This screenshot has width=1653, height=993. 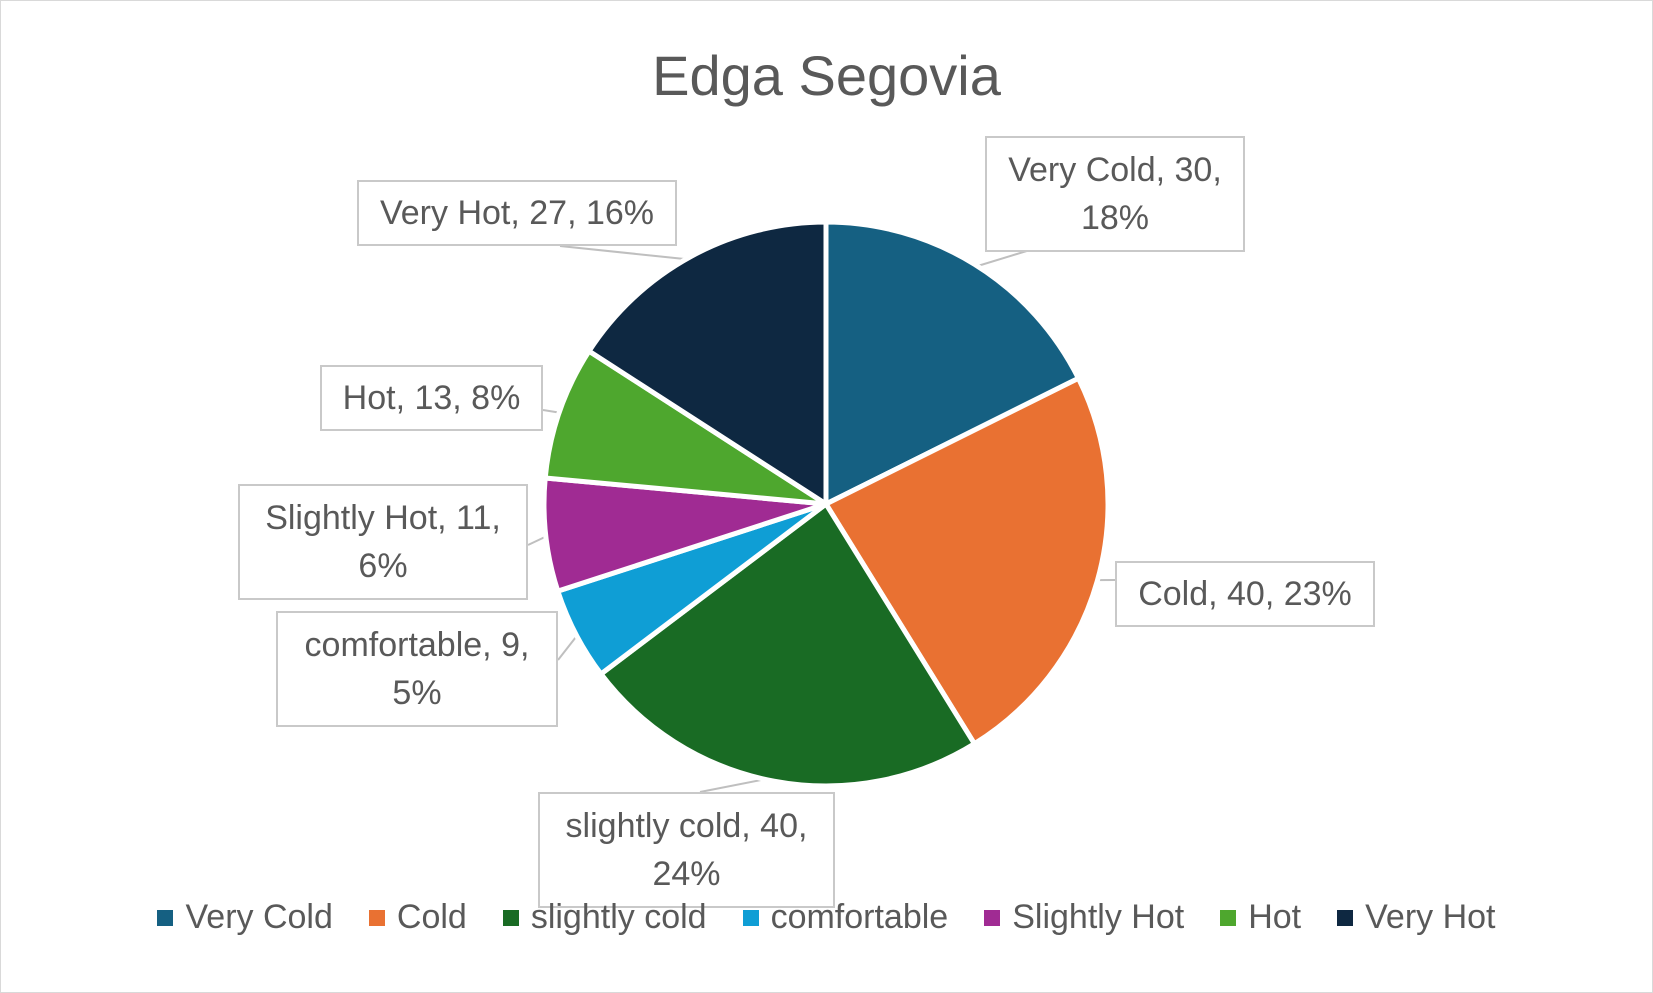 What do you see at coordinates (992, 917) in the screenshot?
I see `legend-swatch-slightly-hot` at bounding box center [992, 917].